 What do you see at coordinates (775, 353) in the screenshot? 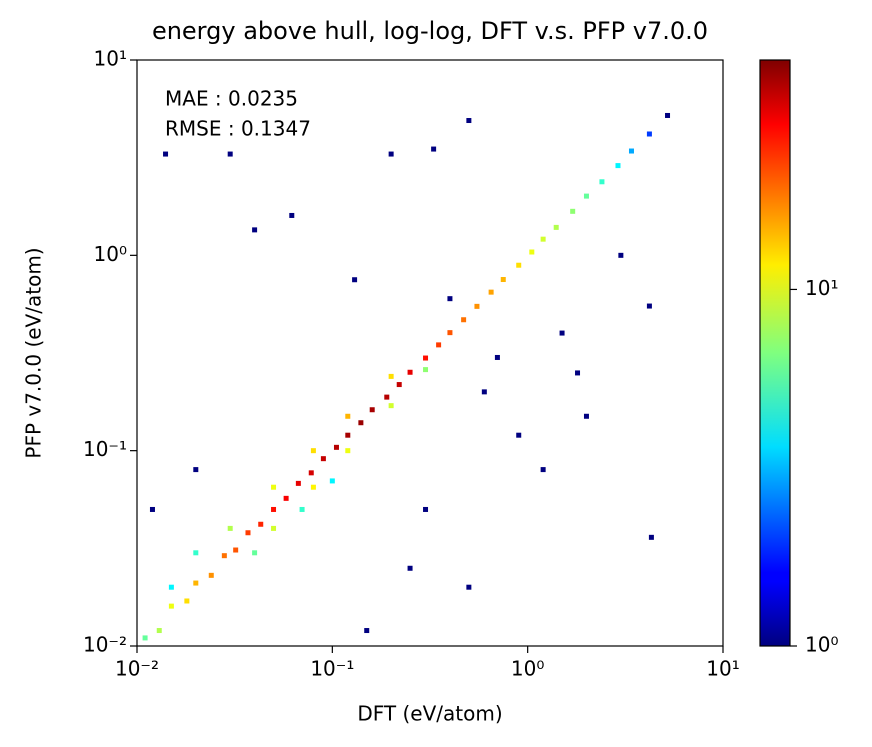
I see `colorbar` at bounding box center [775, 353].